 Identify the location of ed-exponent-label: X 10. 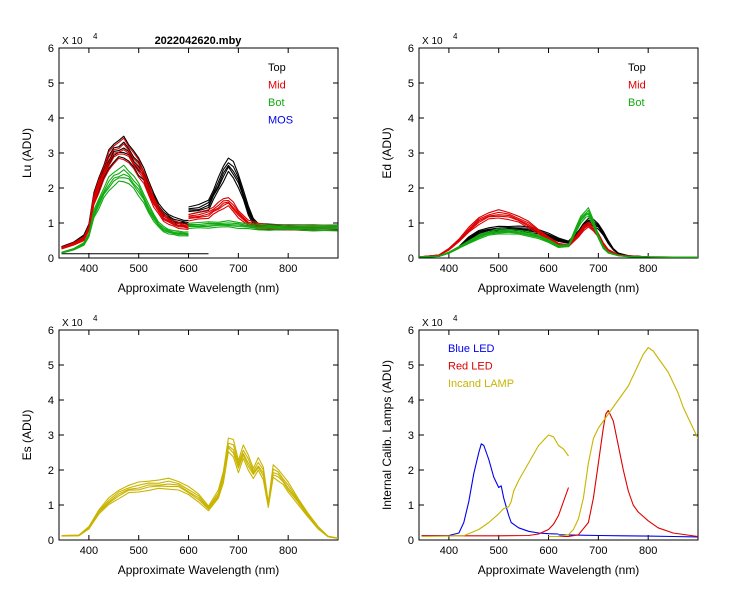
(432, 41).